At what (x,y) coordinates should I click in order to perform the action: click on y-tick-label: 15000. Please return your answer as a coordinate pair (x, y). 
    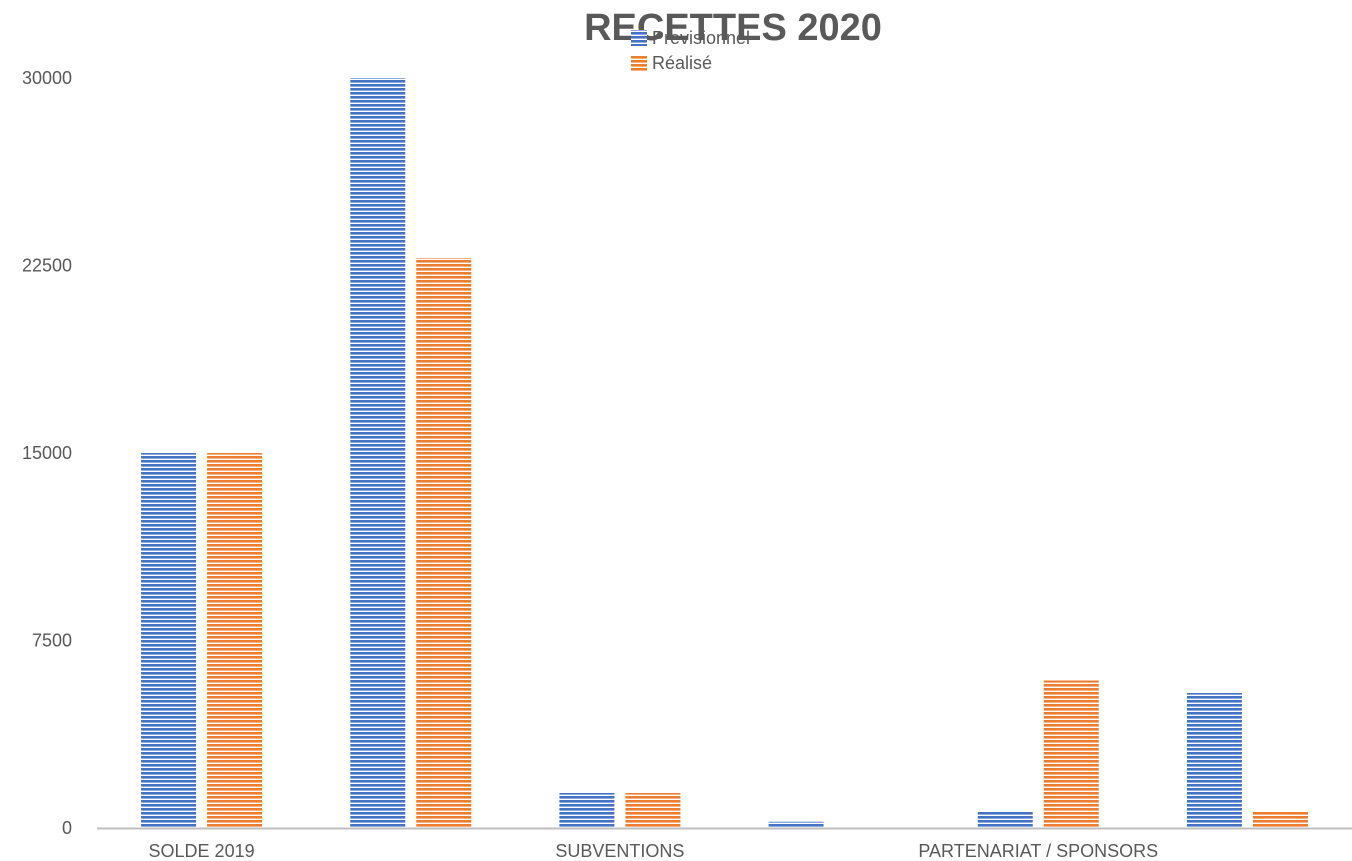
    Looking at the image, I should click on (47, 453).